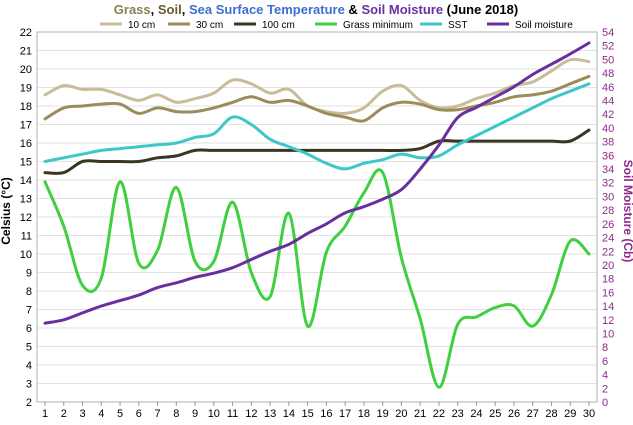  I want to click on left-tick-label: 12, so click(26, 218).